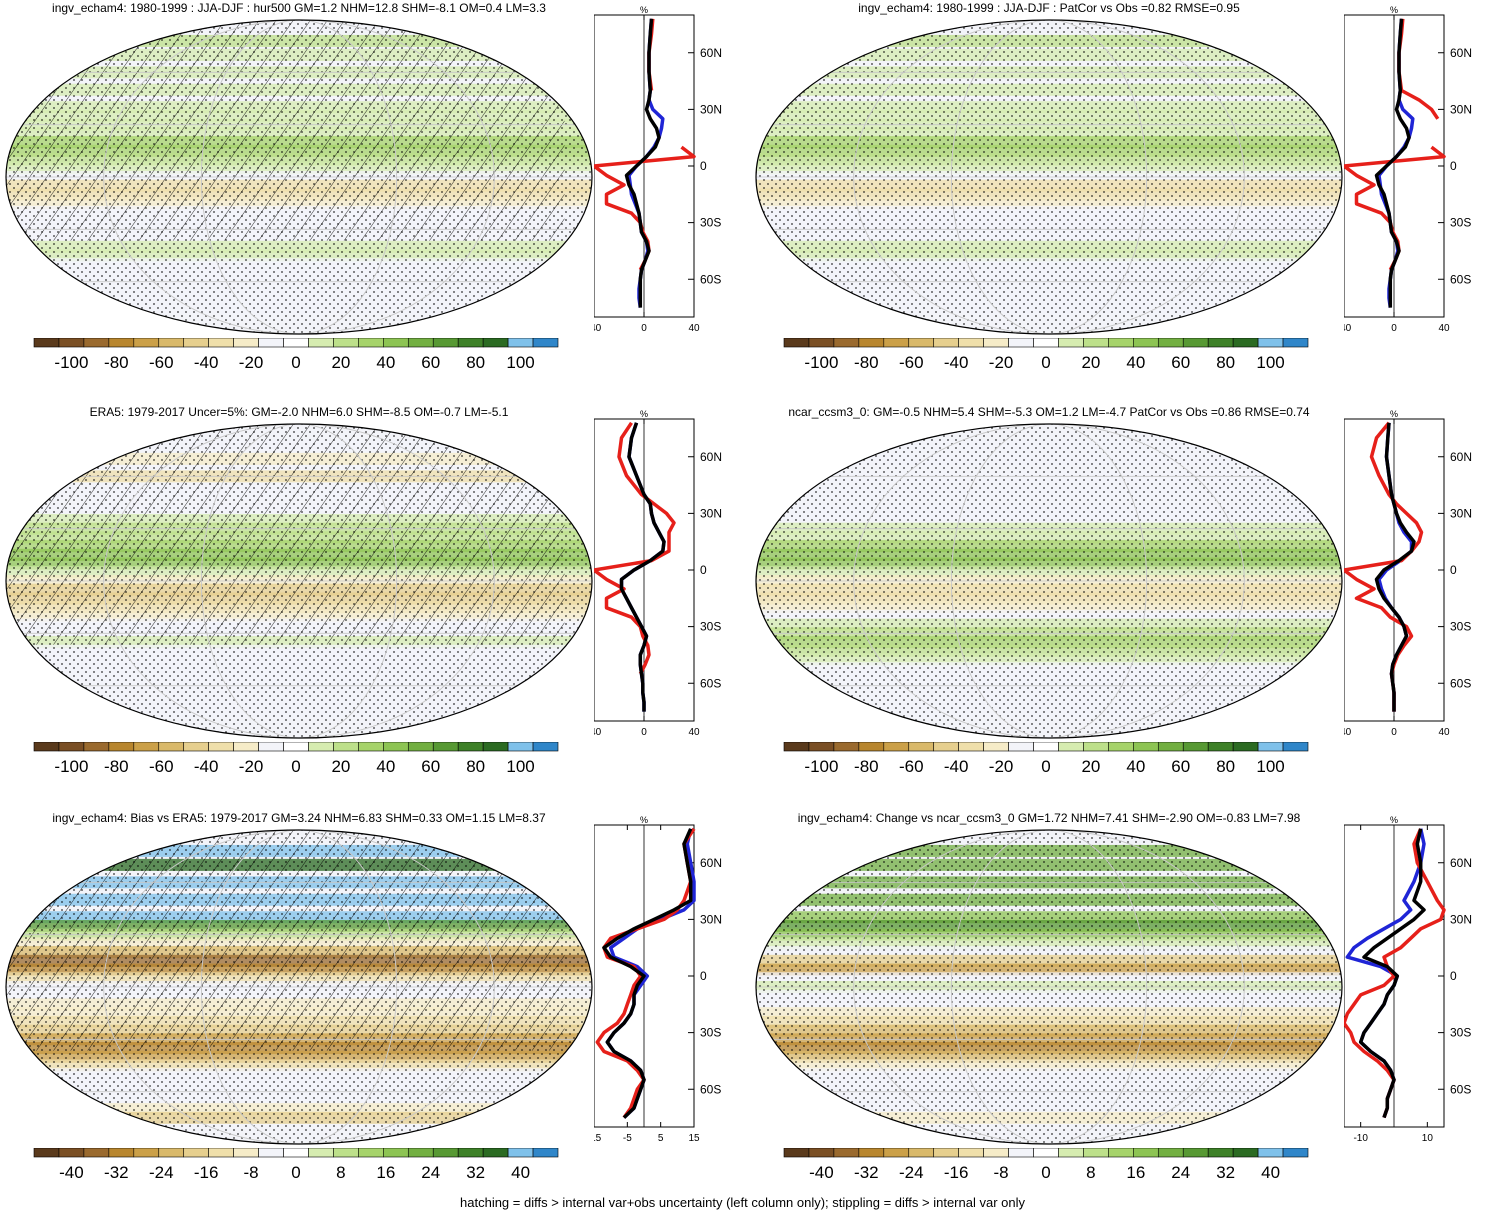  What do you see at coordinates (1461, 53) in the screenshot?
I see `profile-ytick-label: 60N` at bounding box center [1461, 53].